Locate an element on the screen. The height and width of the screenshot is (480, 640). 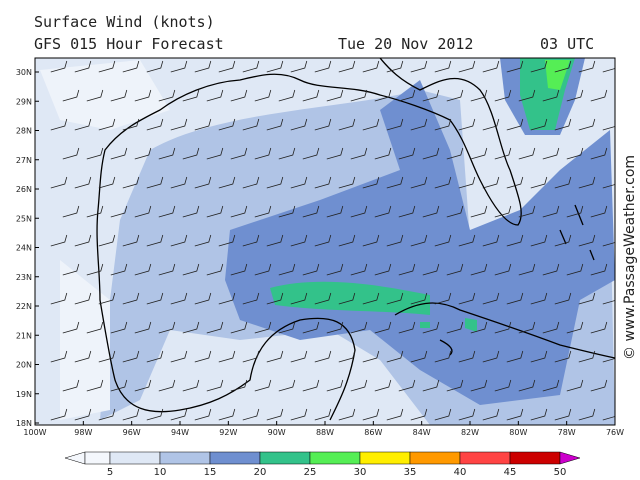
longitude-label: 80W is located at coordinates (518, 432).